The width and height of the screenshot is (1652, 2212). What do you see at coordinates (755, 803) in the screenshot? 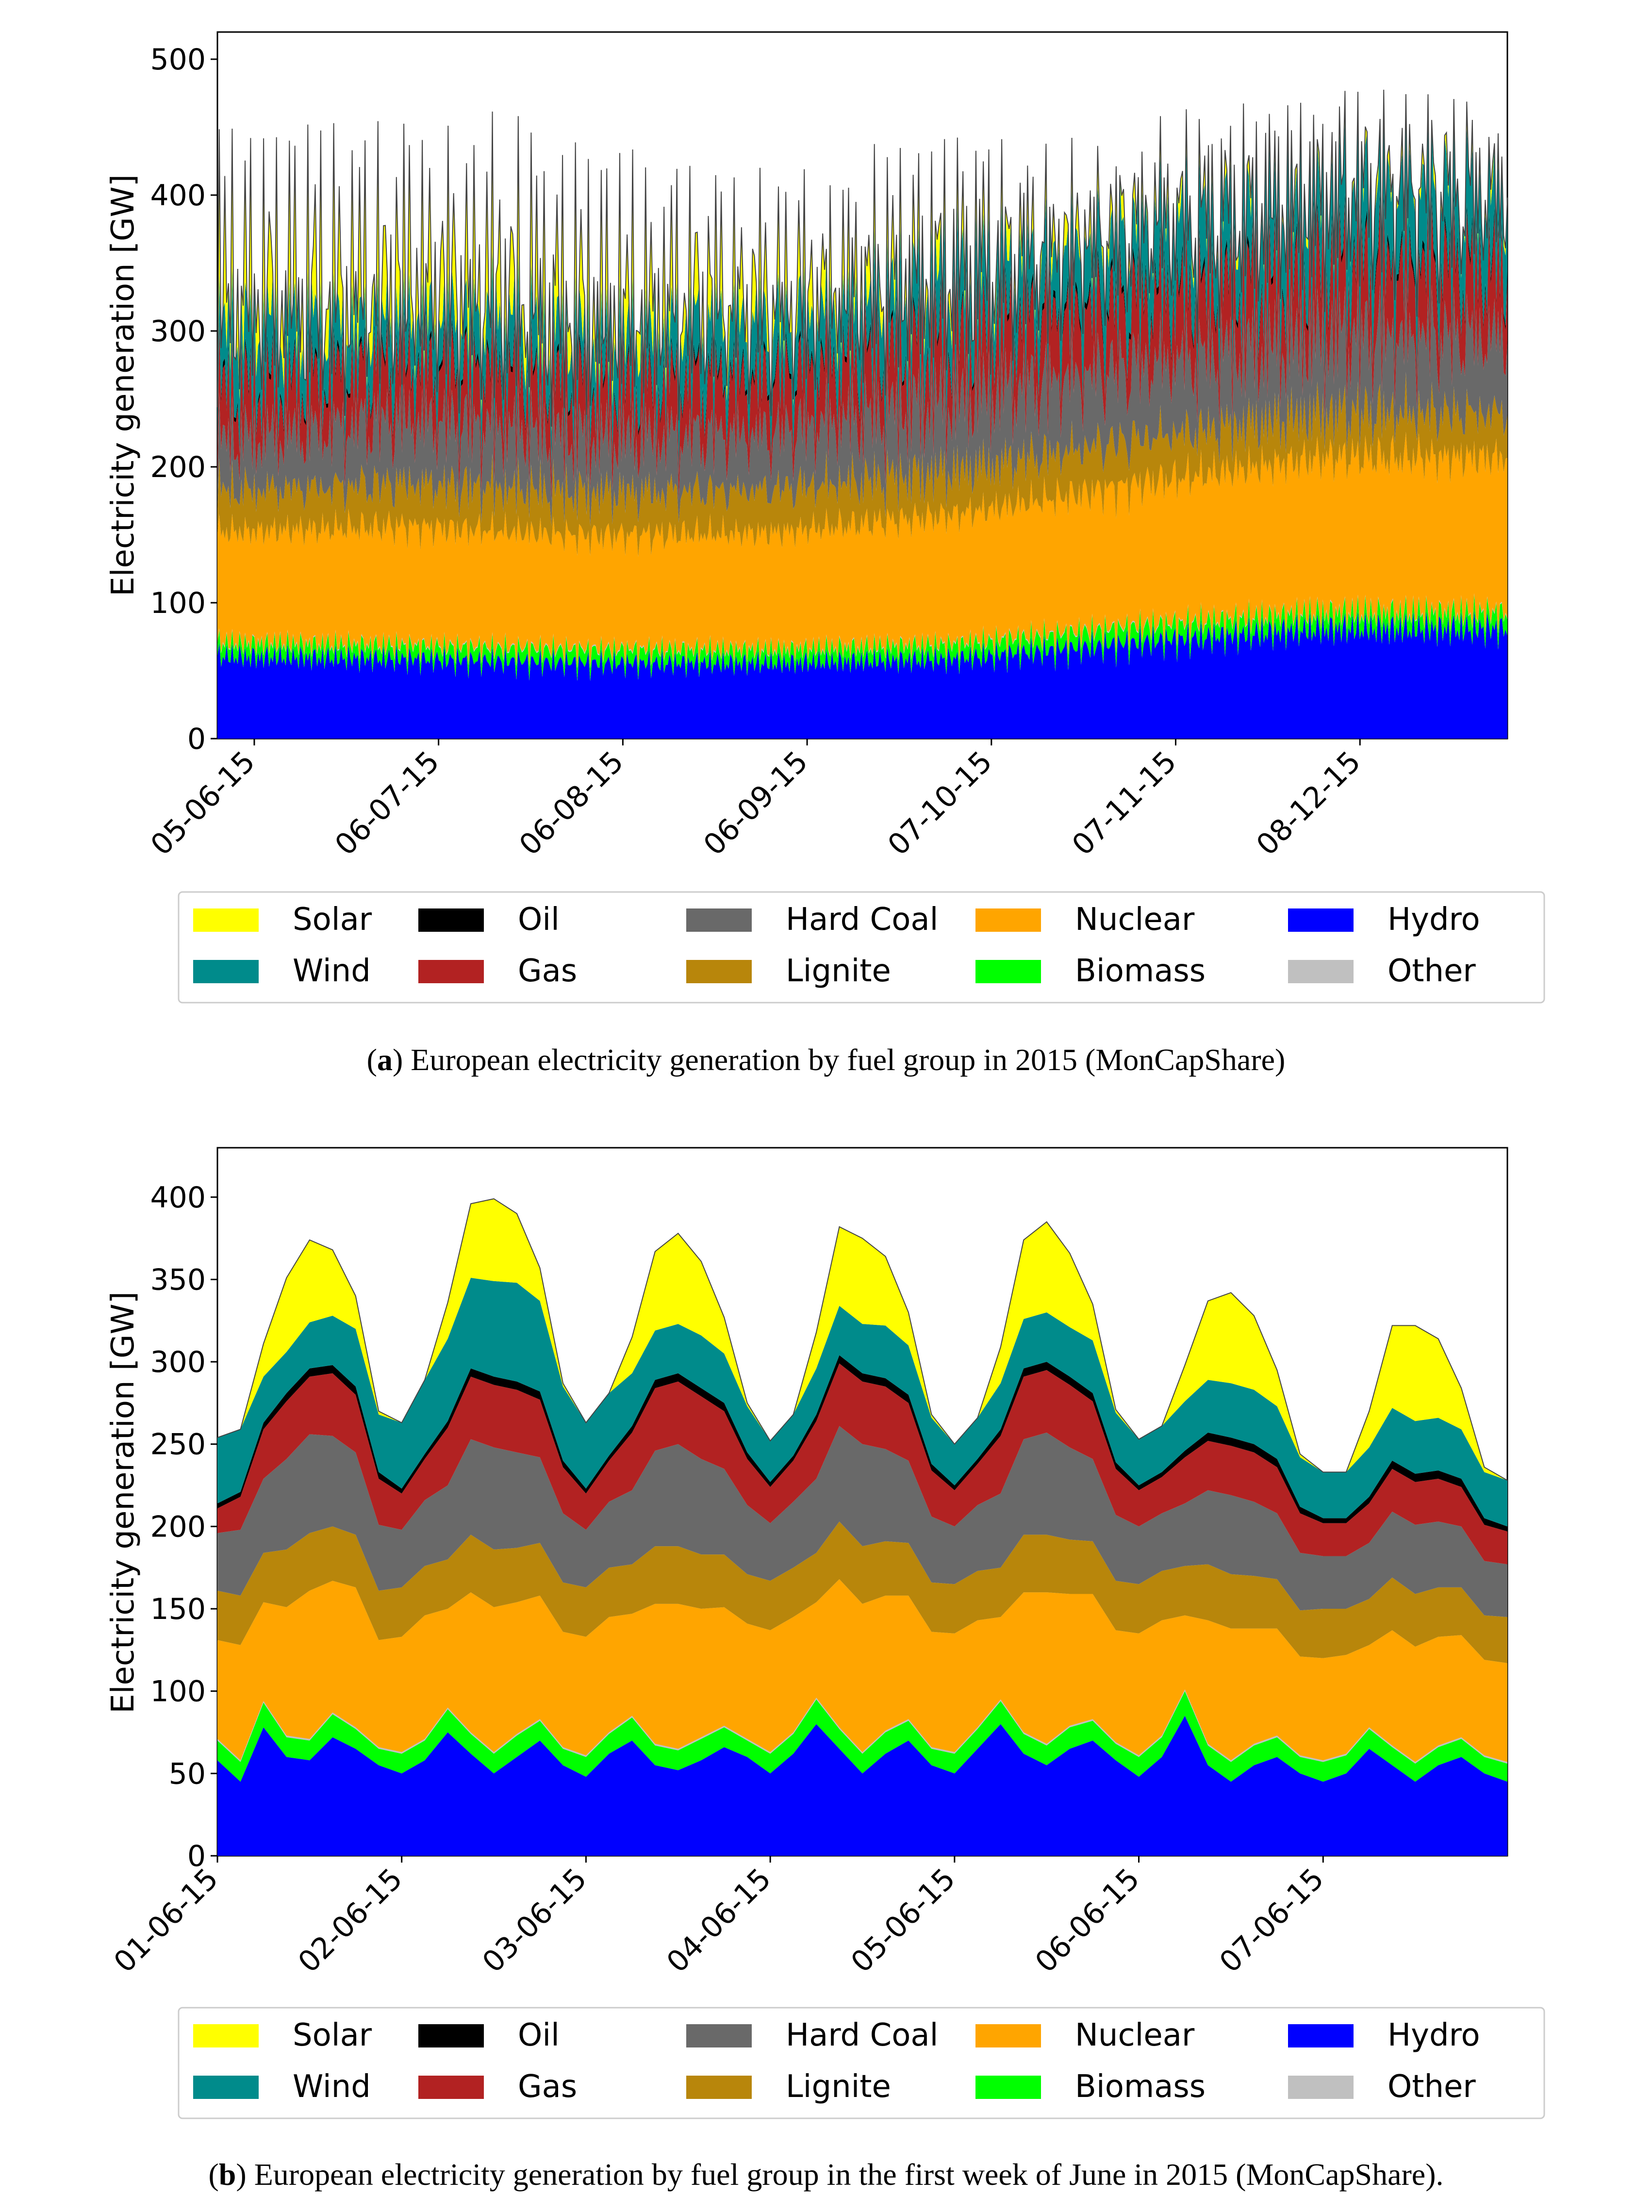
I see `x-tick-label: 06-09-15` at bounding box center [755, 803].